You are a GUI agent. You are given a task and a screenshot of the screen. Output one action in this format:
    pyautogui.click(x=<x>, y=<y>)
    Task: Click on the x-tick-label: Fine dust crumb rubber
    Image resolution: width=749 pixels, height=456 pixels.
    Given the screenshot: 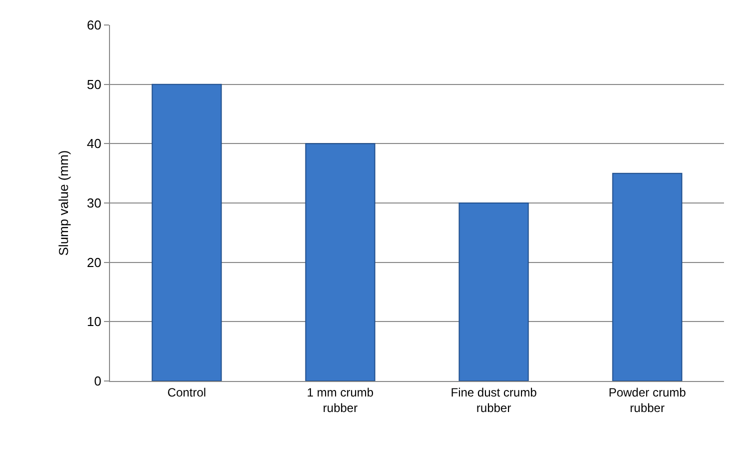 What is the action you would take?
    pyautogui.click(x=494, y=400)
    